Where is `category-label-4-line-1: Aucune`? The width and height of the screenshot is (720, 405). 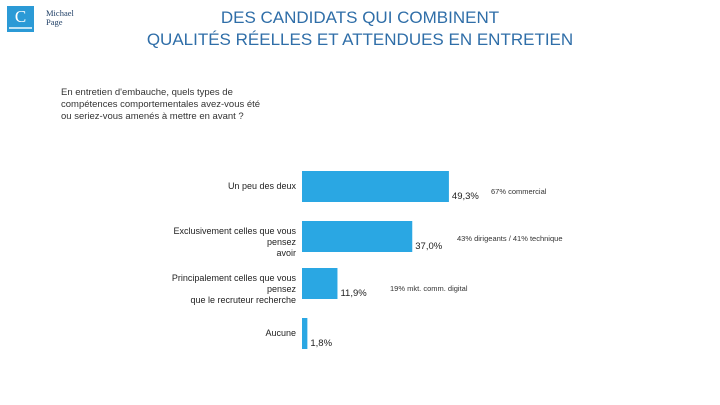
category-label-4-line-1: Aucune is located at coordinates (280, 333).